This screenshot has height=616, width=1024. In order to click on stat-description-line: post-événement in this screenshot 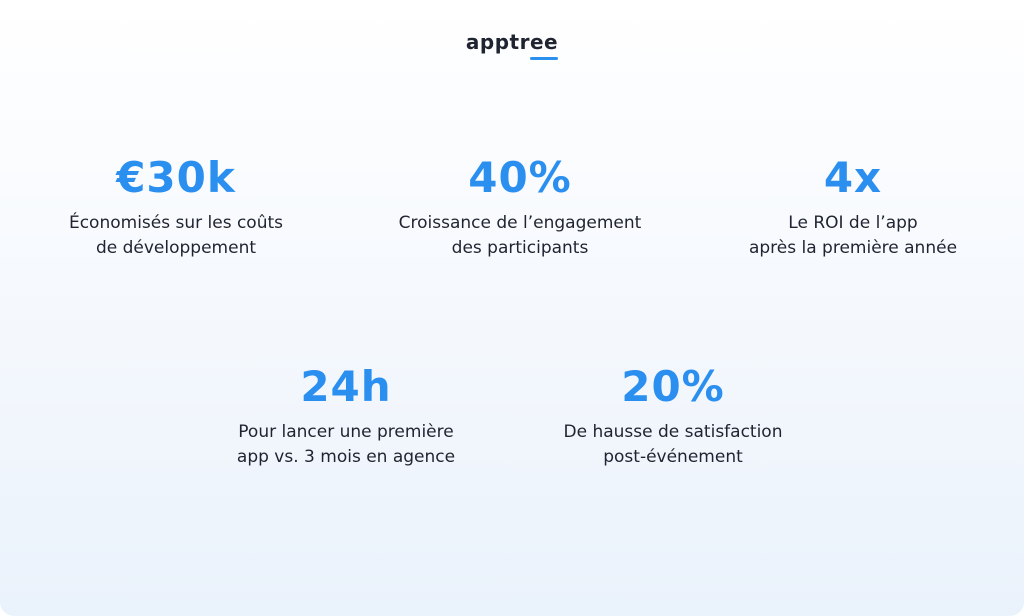, I will do `click(673, 457)`.